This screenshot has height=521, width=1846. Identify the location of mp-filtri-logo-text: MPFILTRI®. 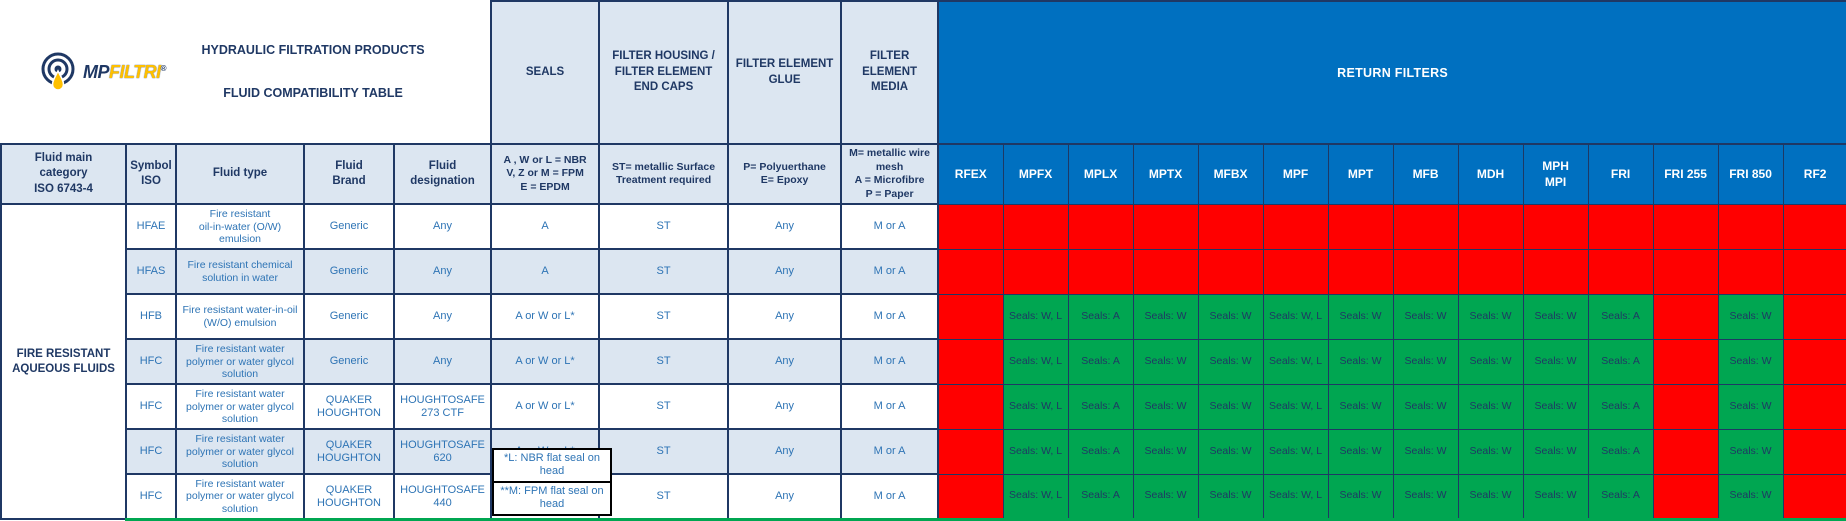
(125, 71).